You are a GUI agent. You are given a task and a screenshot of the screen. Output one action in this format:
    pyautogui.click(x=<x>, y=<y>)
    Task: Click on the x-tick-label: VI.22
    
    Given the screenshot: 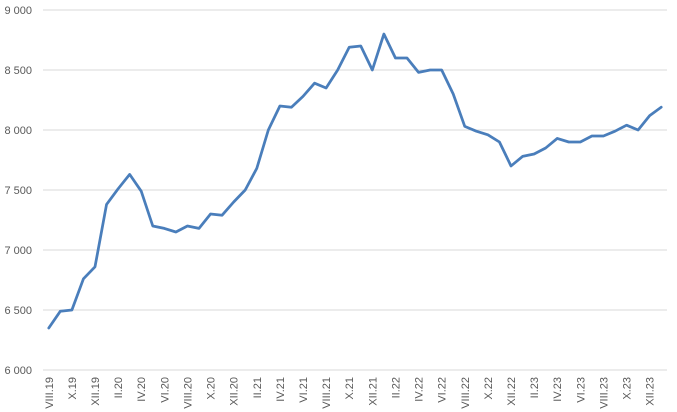 What is the action you would take?
    pyautogui.click(x=443, y=390)
    